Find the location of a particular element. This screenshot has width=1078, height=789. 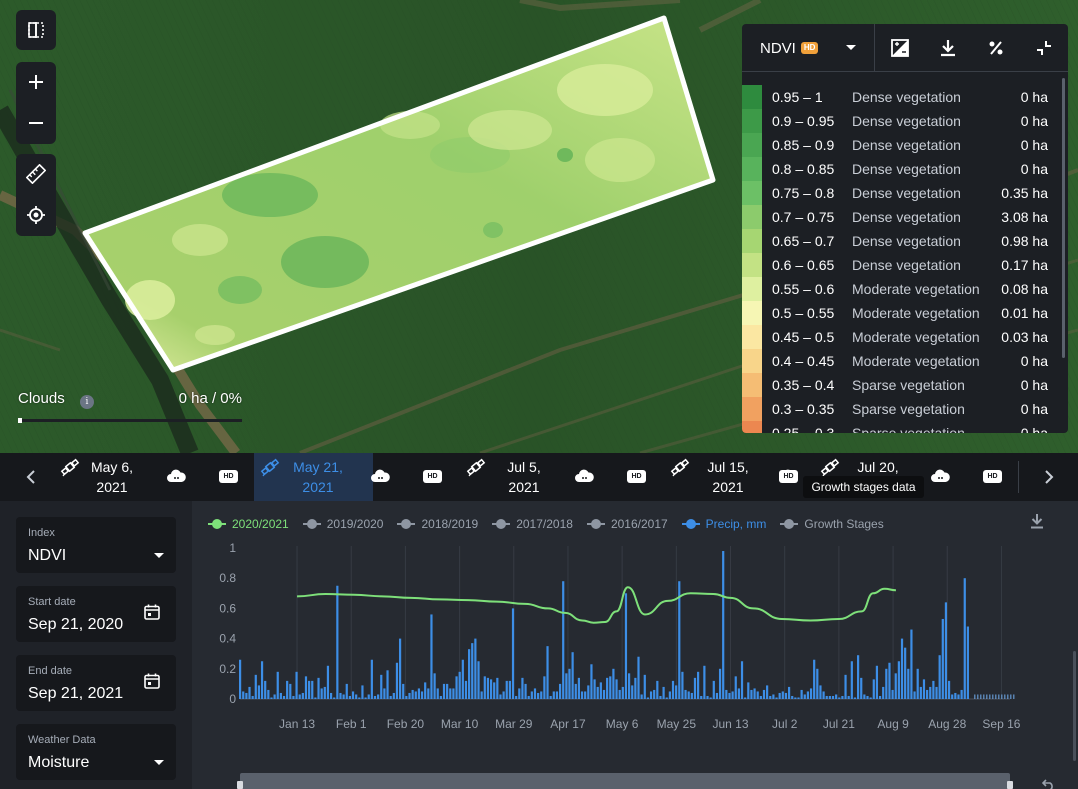

legend-class: Moderate vegetation is located at coordinates (916, 337).